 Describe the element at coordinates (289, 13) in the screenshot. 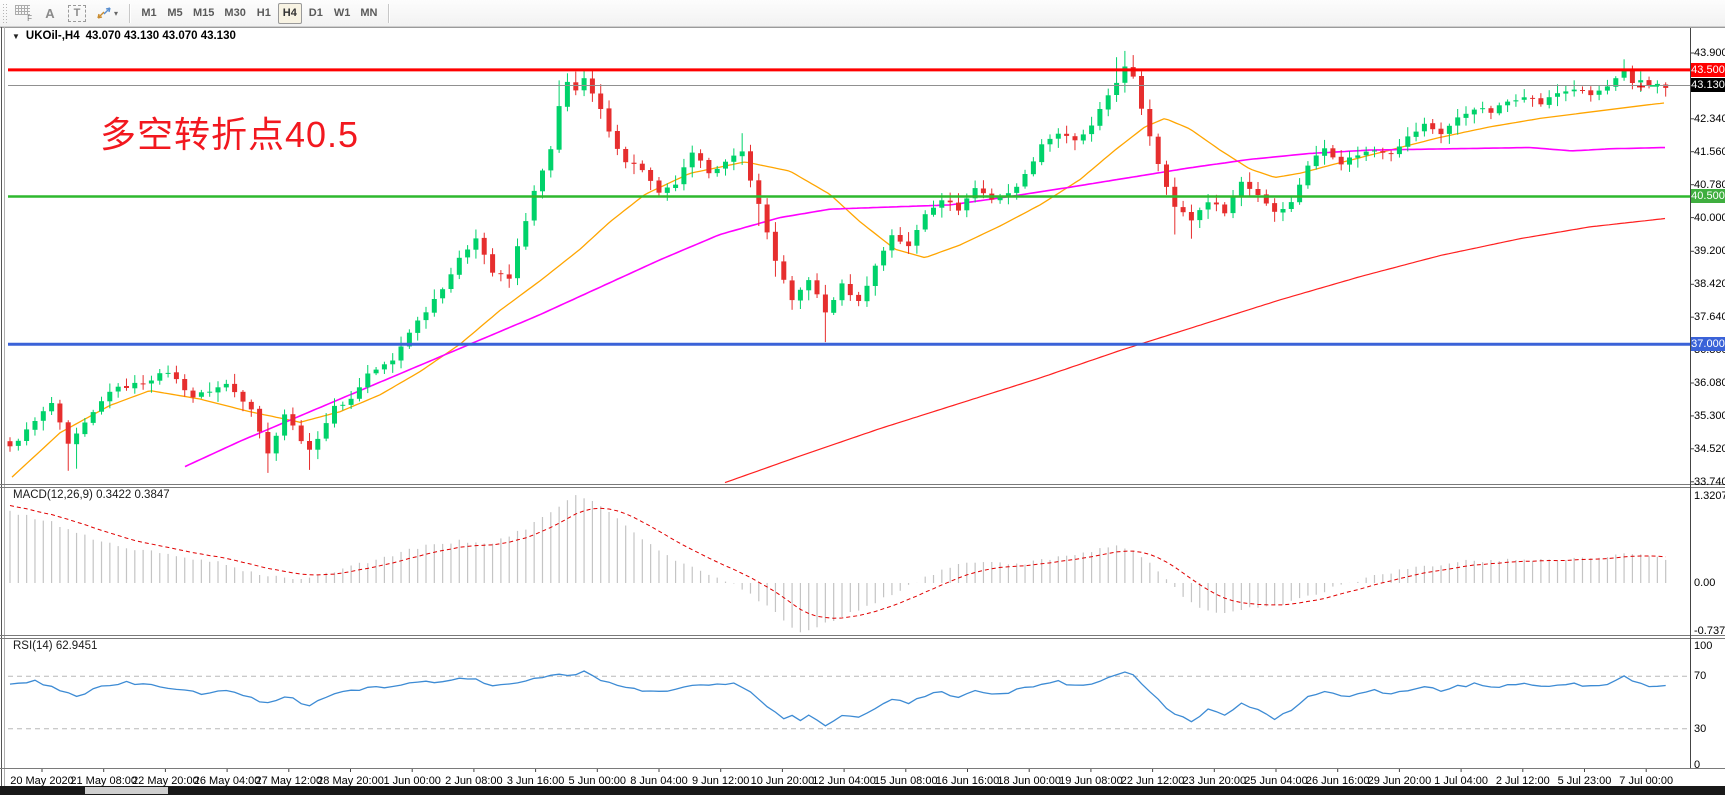

I see `timeframe-button-h4: H4` at that location.